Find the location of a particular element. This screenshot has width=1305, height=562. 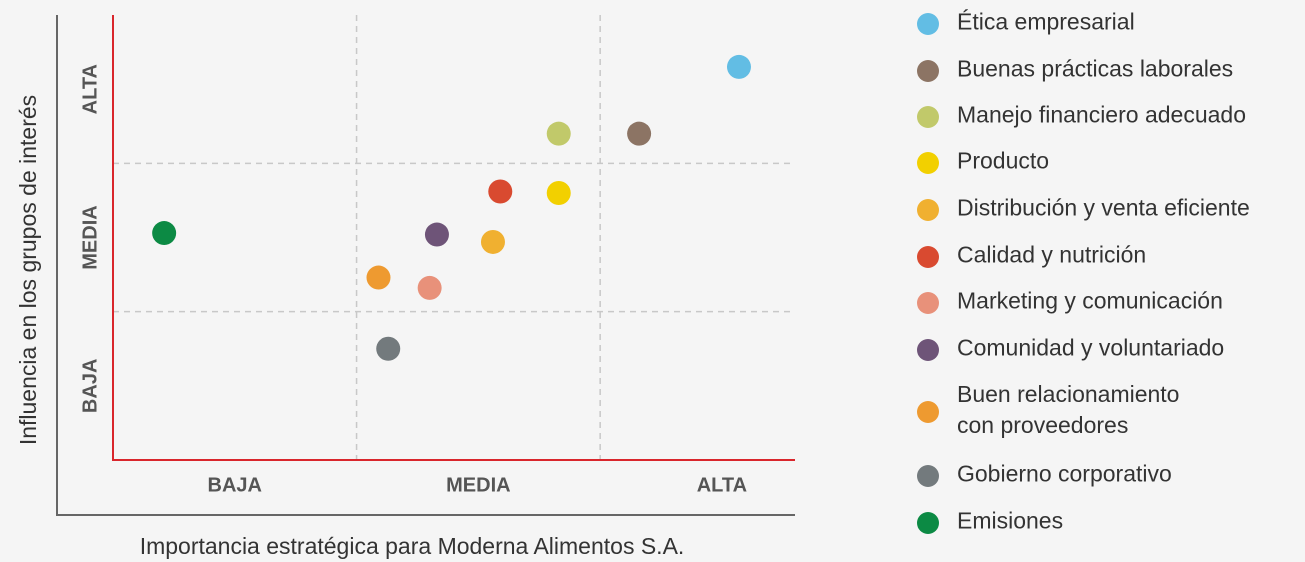

y-tick-label: ALTA is located at coordinates (90, 89).